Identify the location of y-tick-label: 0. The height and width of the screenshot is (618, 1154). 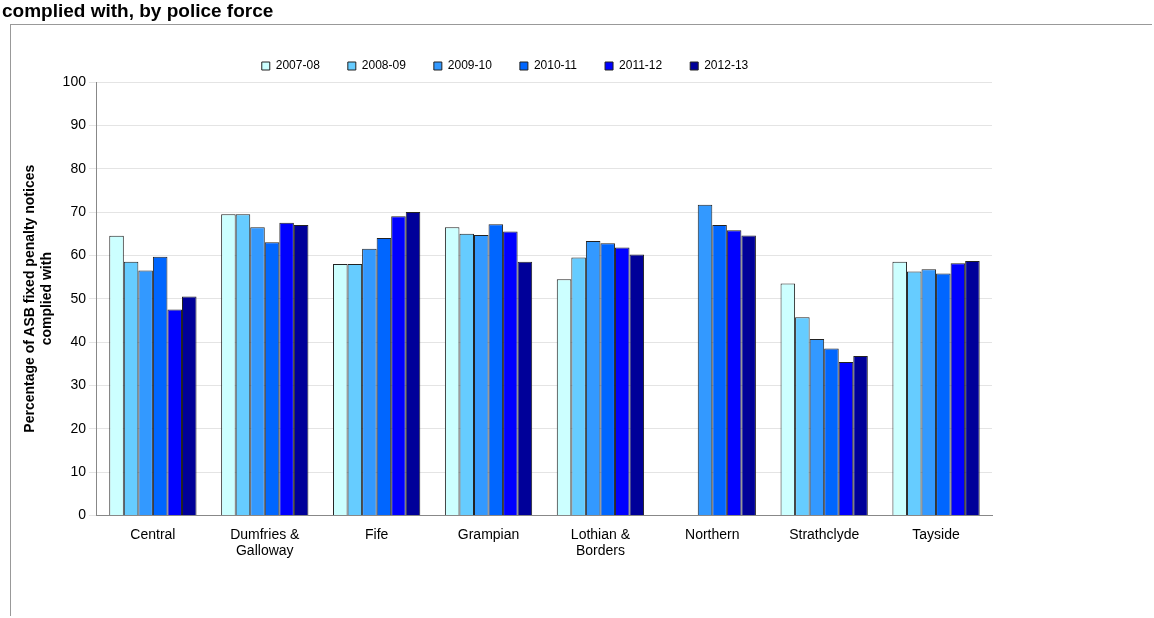
(82, 514).